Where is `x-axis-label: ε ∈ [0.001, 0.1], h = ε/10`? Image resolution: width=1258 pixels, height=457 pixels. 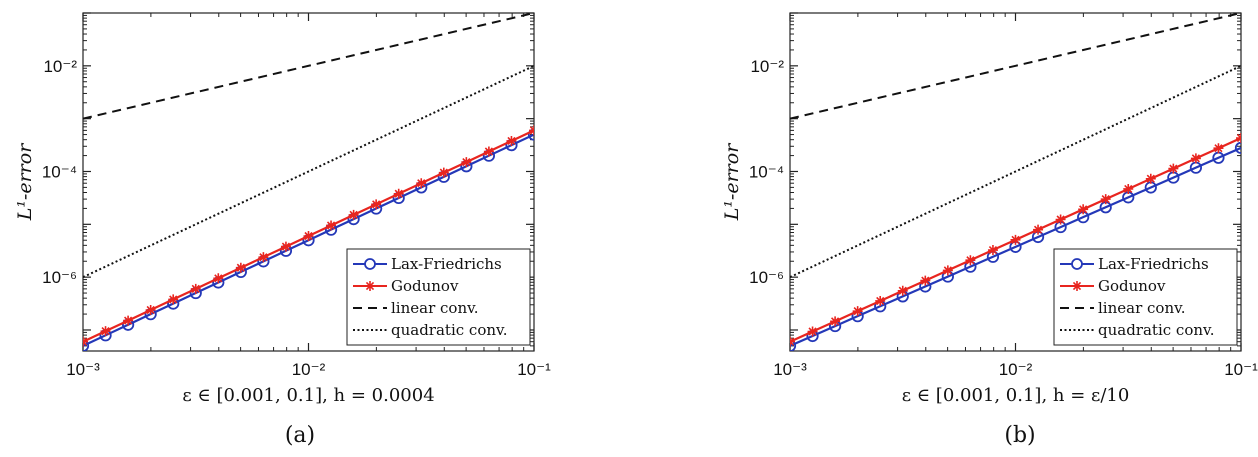 x-axis-label: ε ∈ [0.001, 0.1], h = ε/10 is located at coordinates (1016, 395).